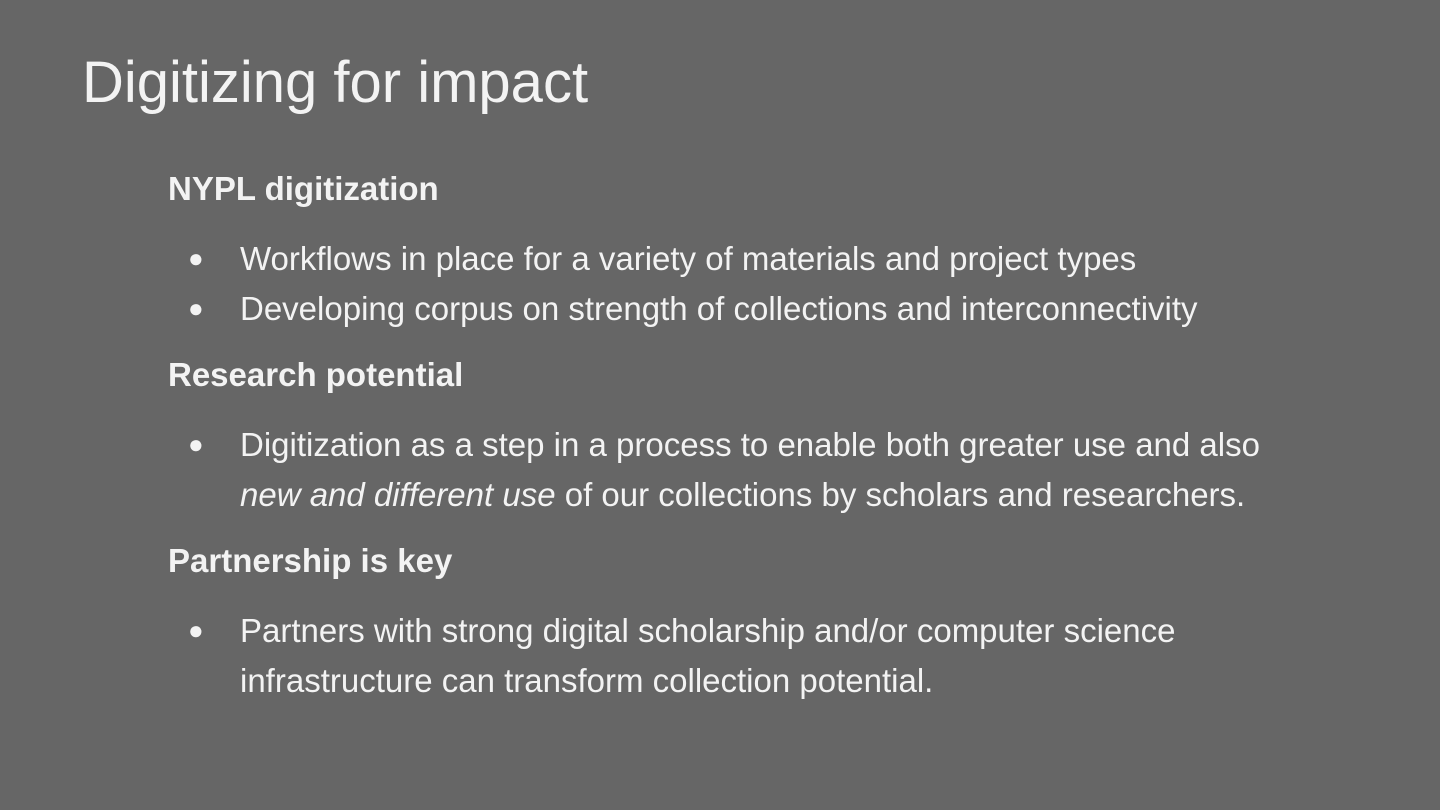  Describe the element at coordinates (398, 494) in the screenshot. I see `bullet-text-emphasis: new and different use` at that location.